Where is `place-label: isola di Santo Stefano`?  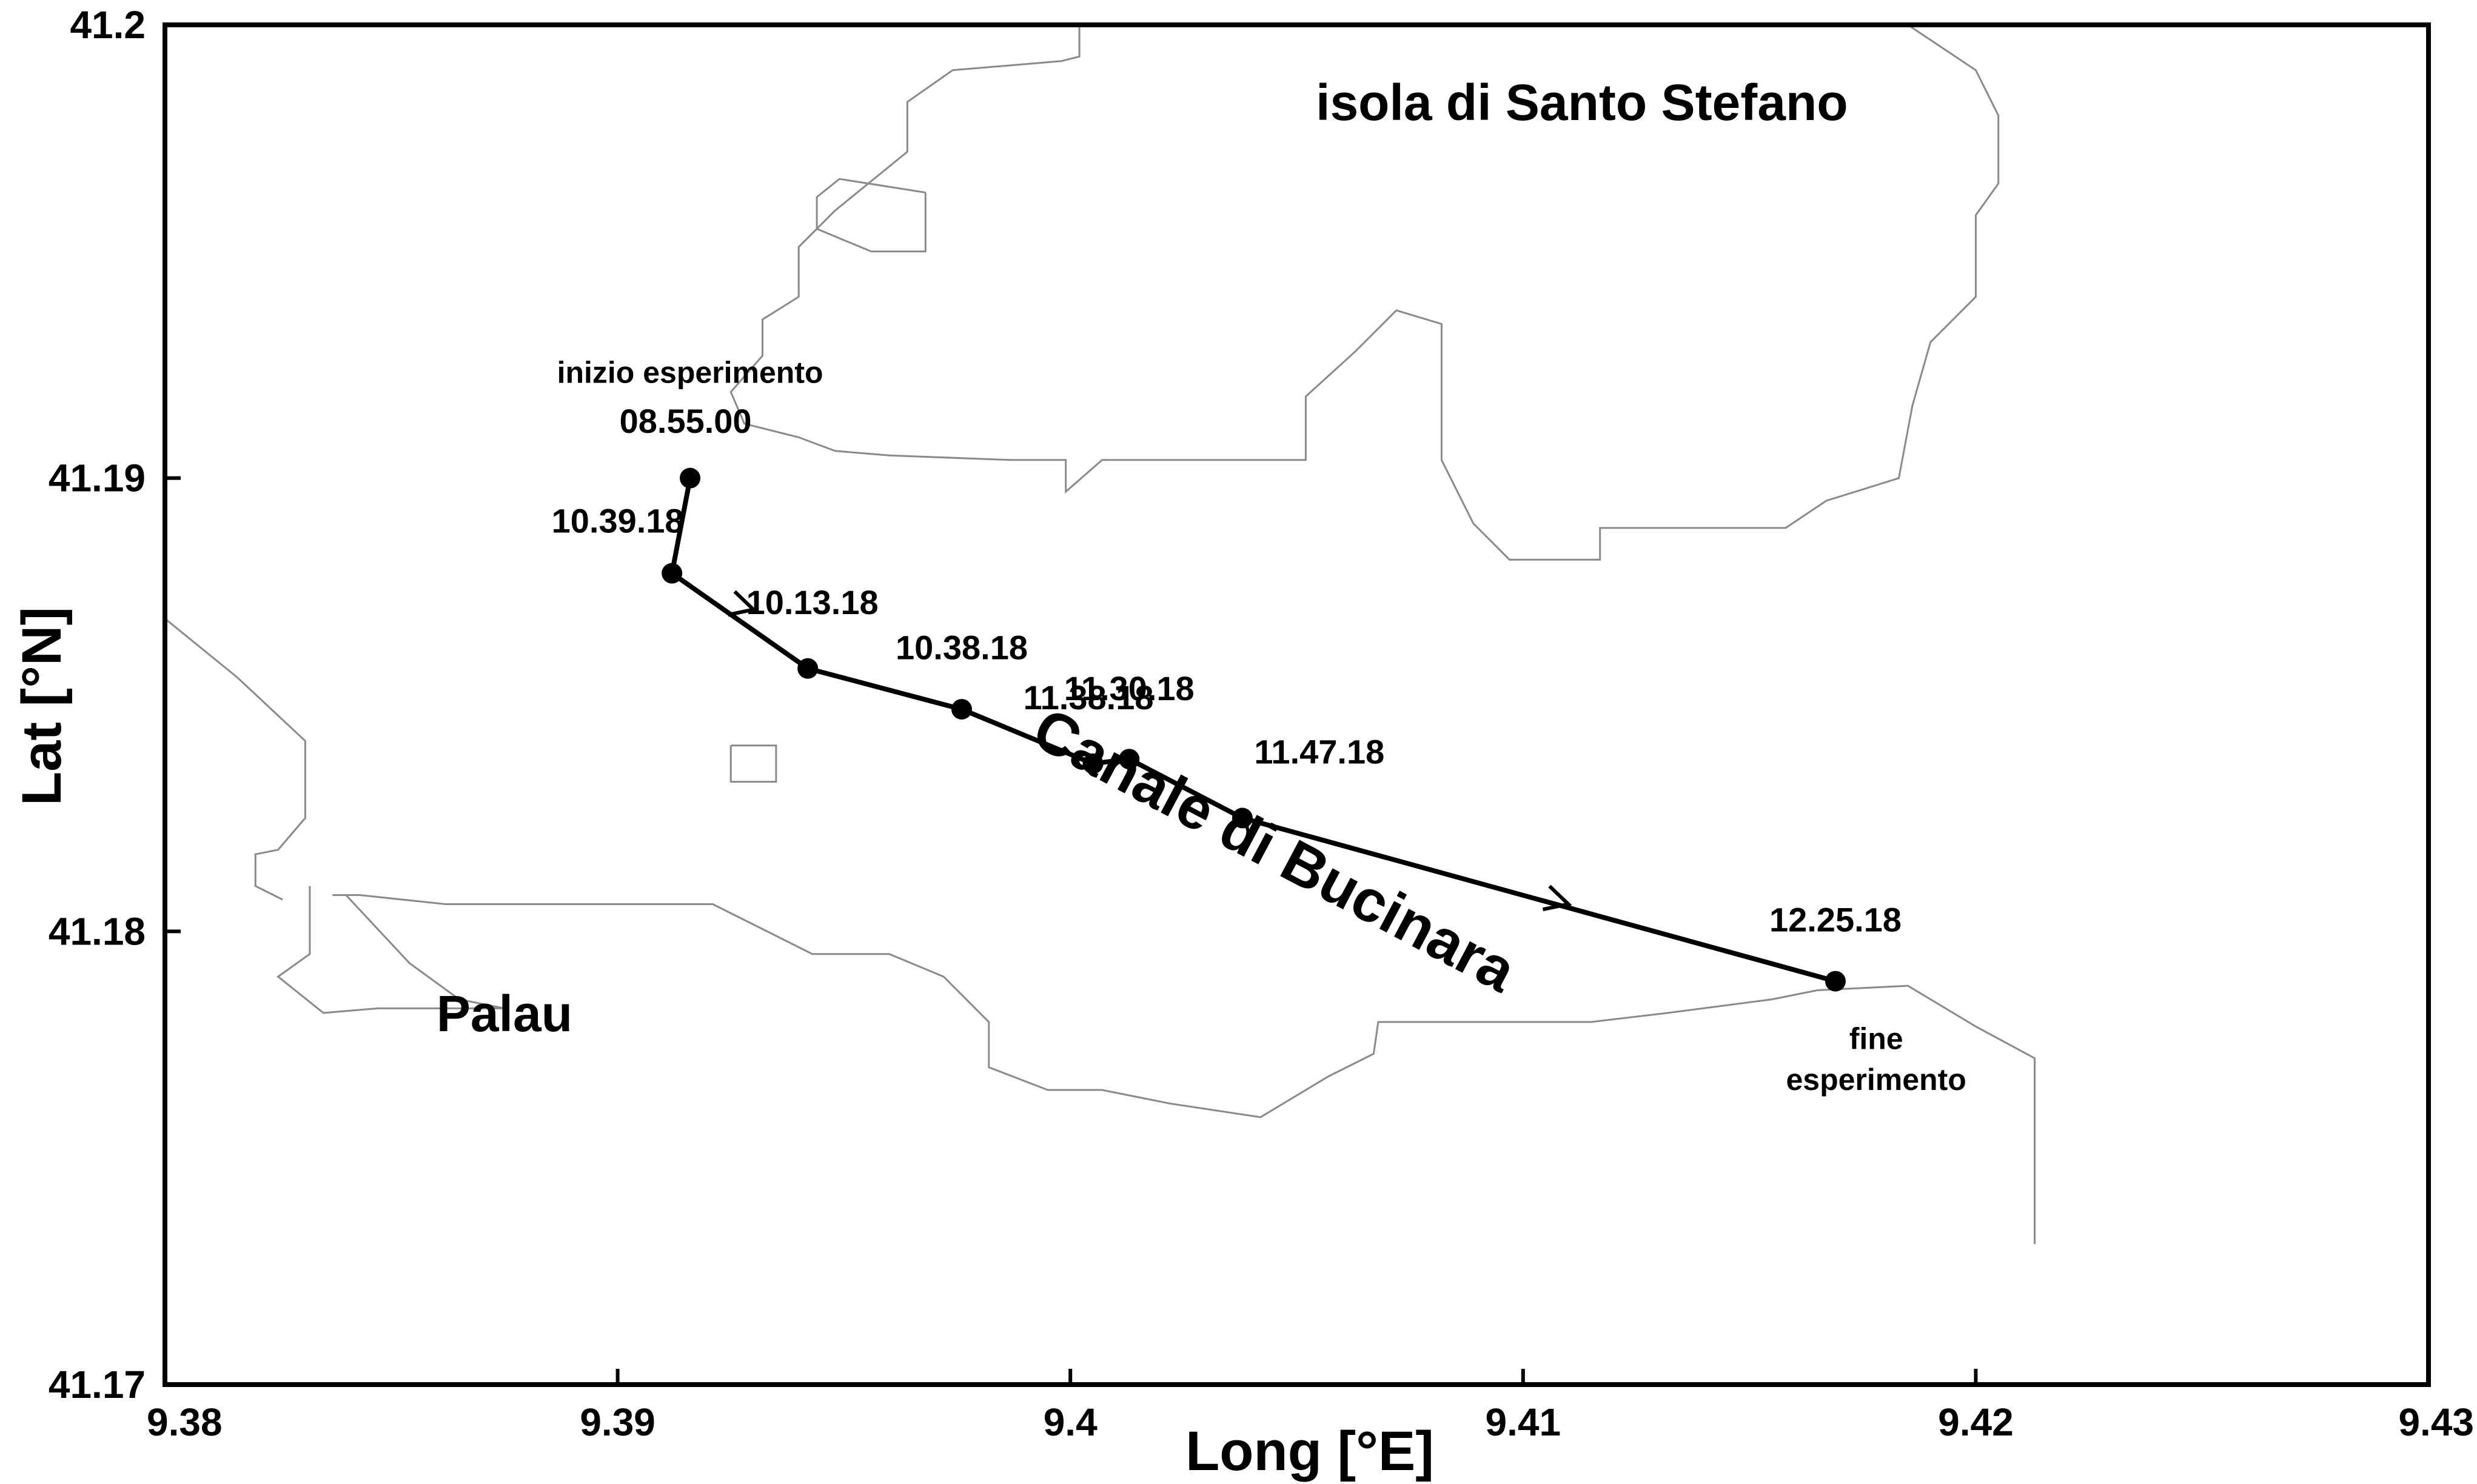
place-label: isola di Santo Stefano is located at coordinates (1582, 103).